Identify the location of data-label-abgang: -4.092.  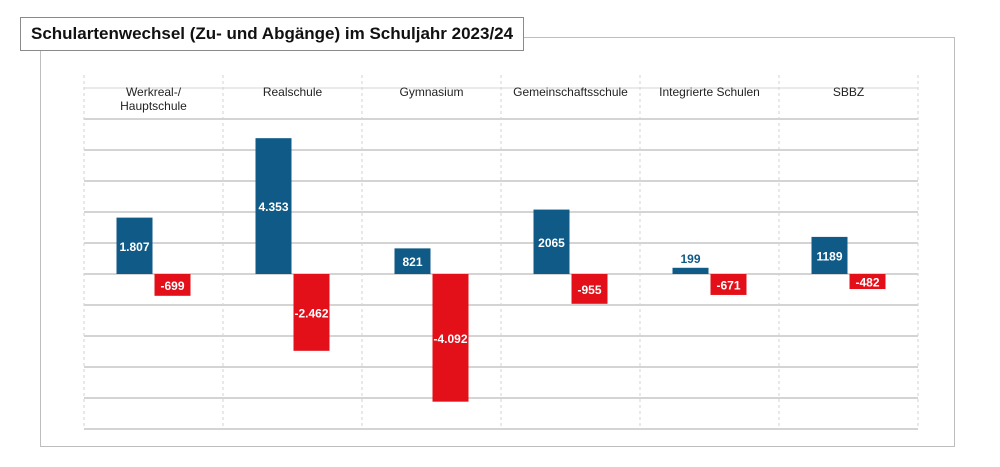
(450, 339).